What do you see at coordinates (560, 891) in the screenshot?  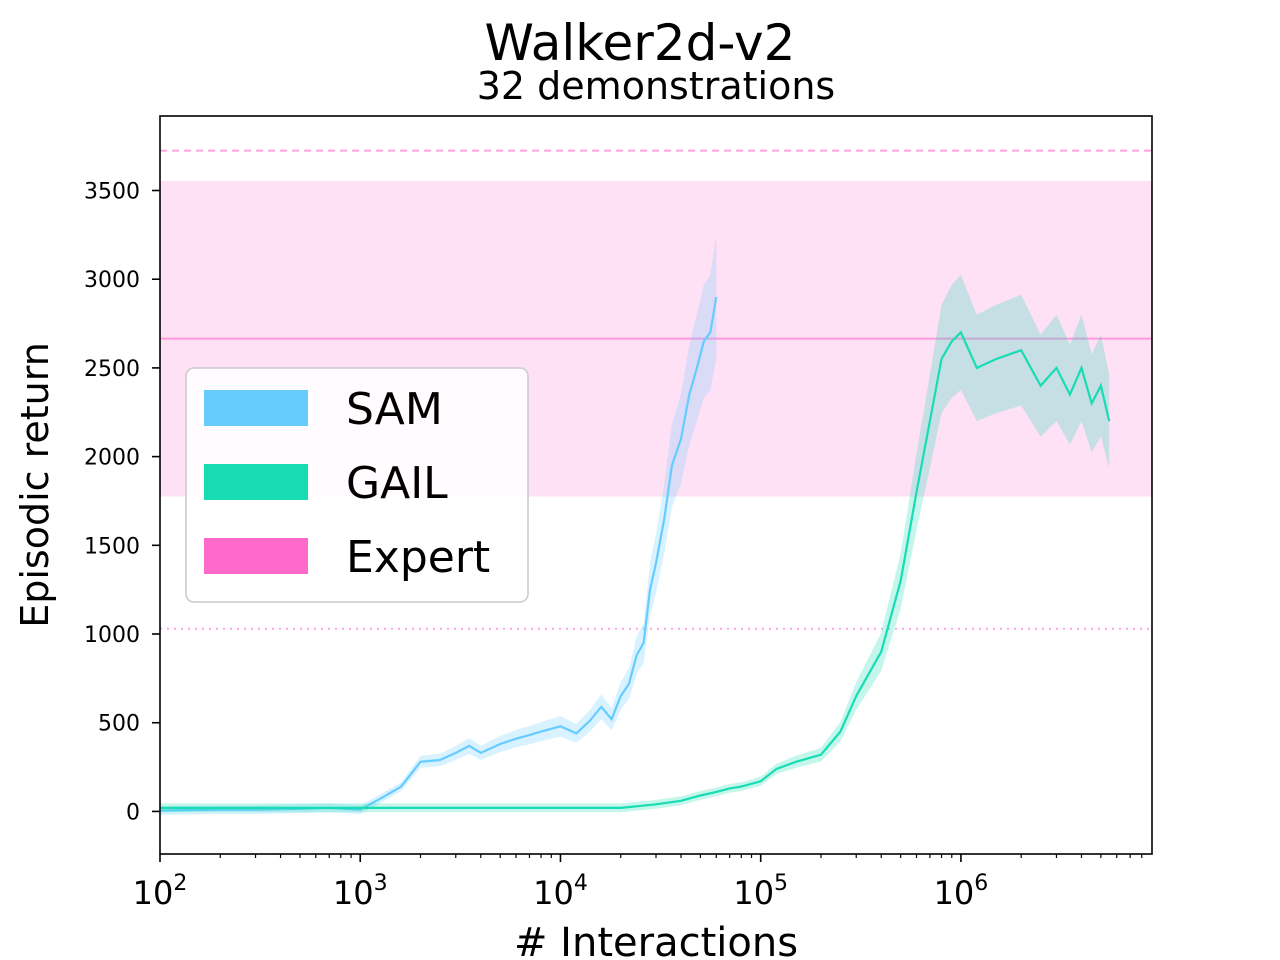 I see `x-tick-label: 10⁴` at bounding box center [560, 891].